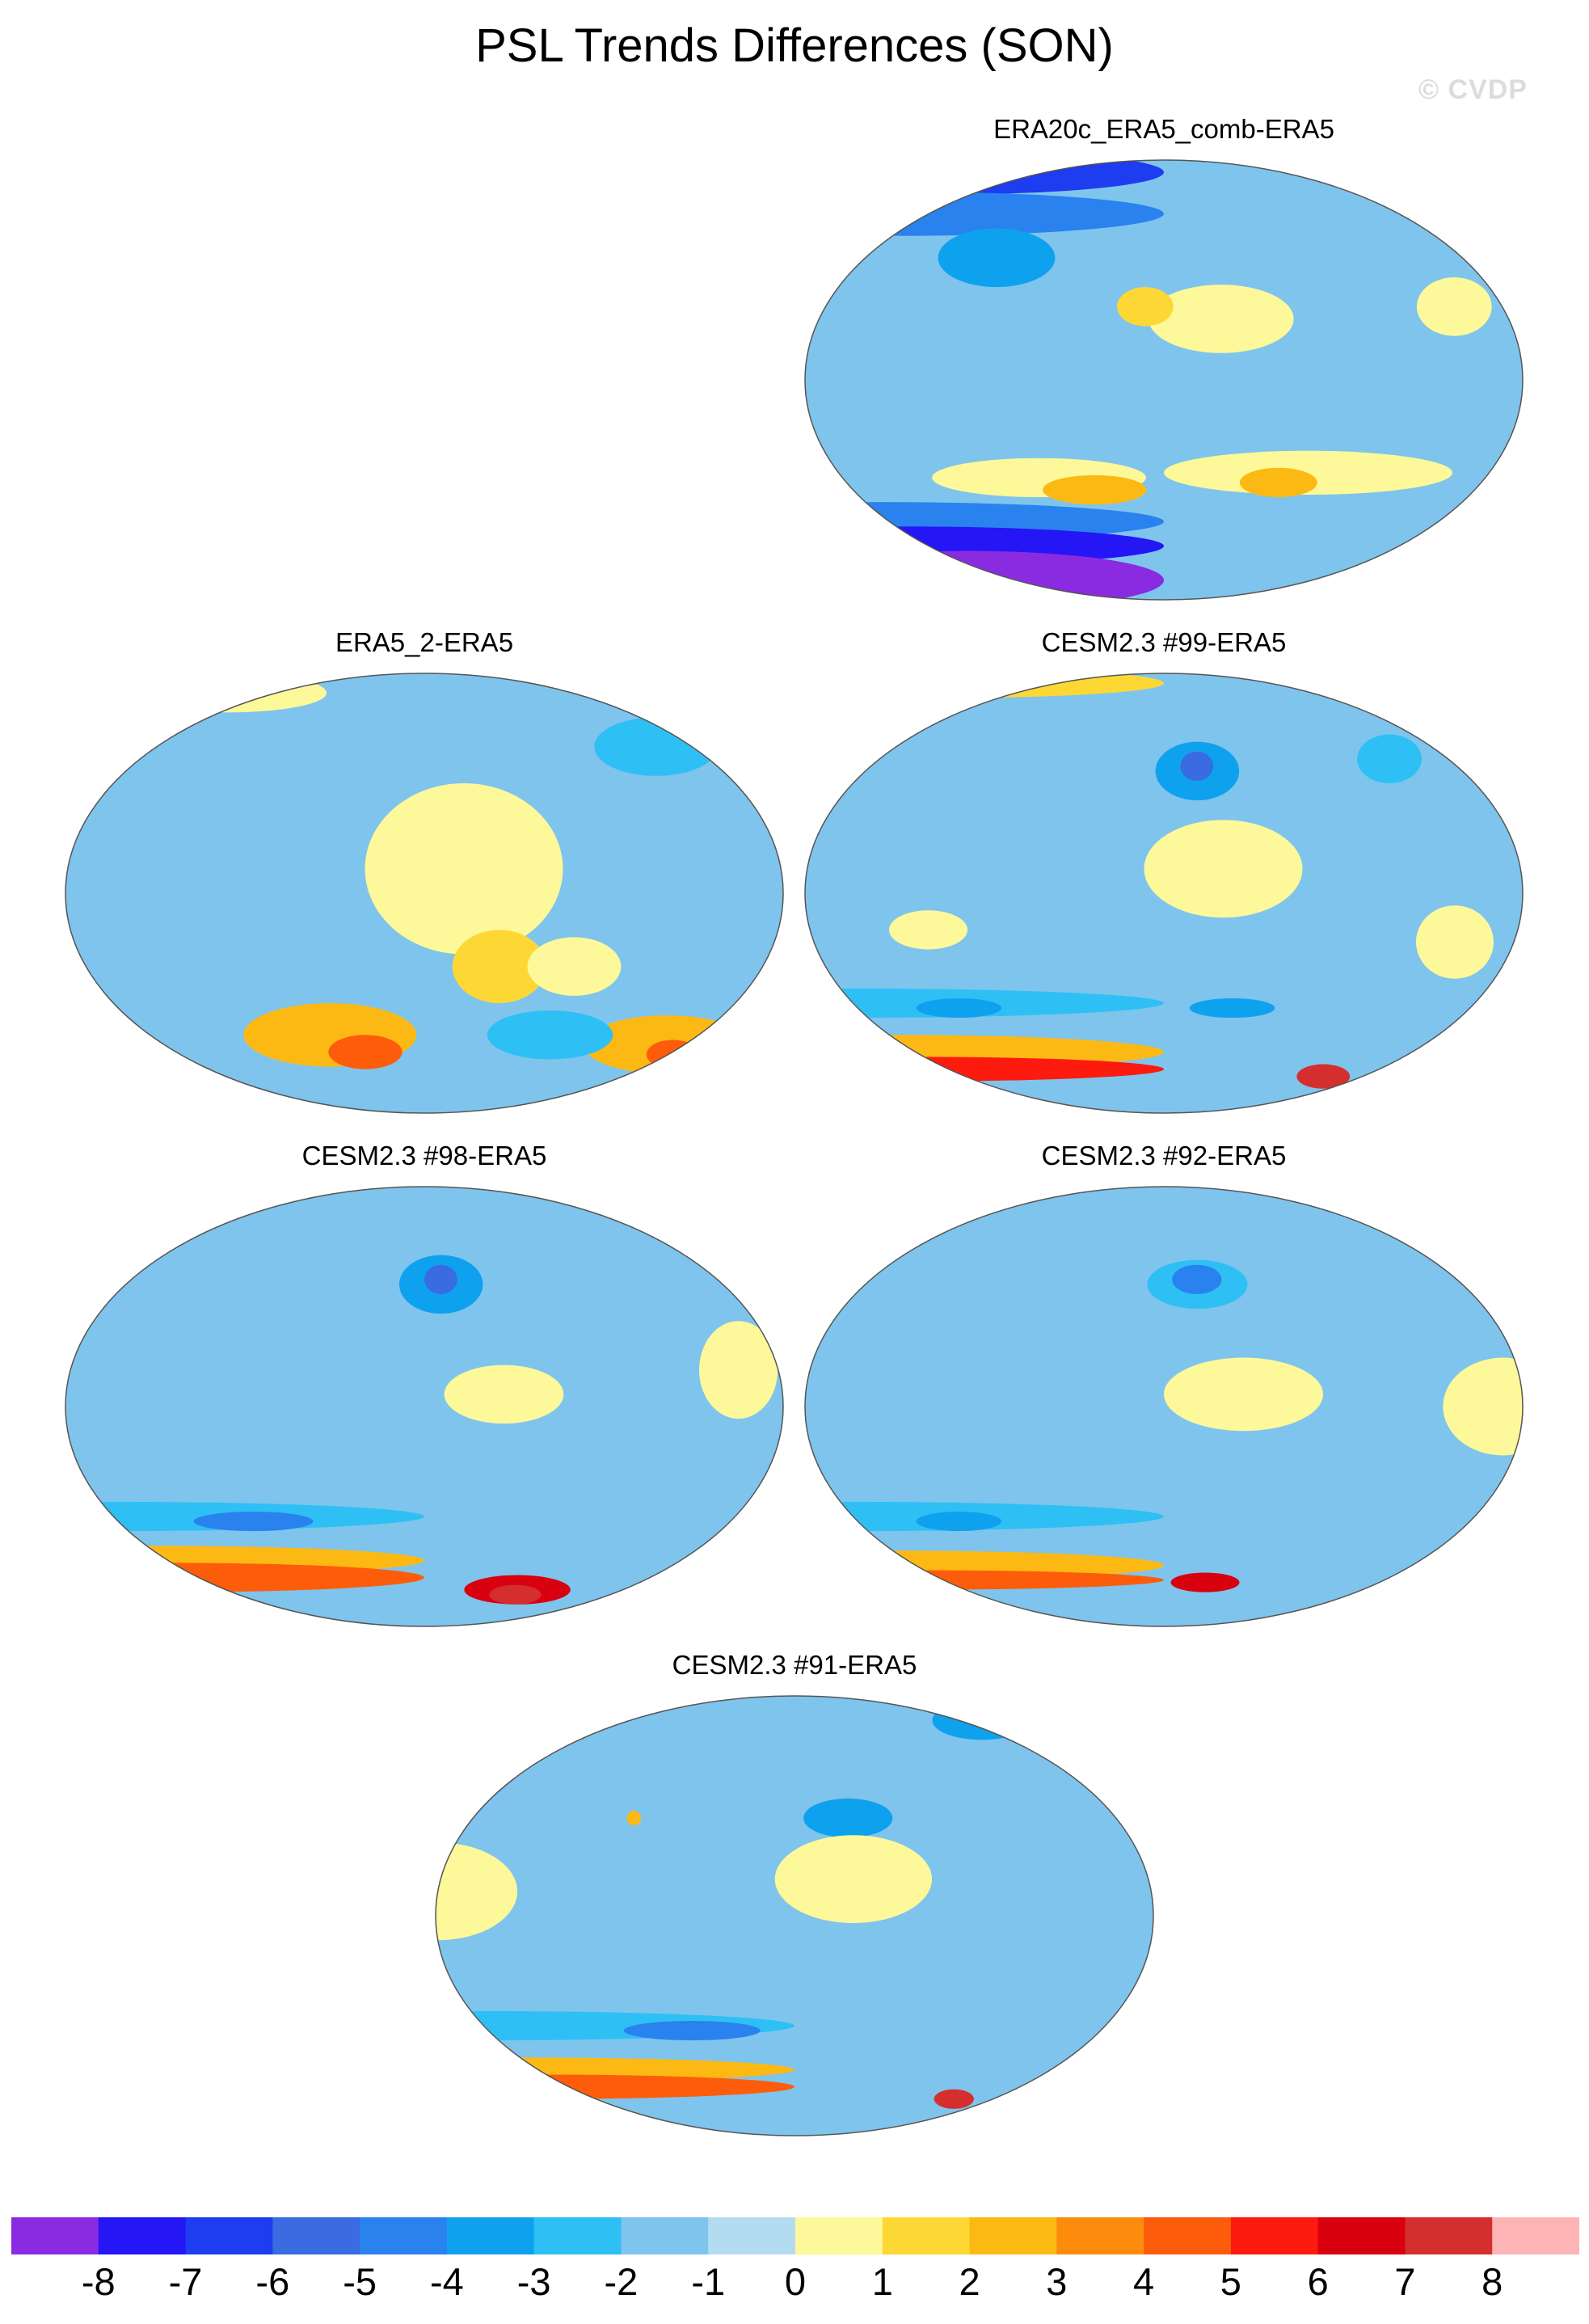  I want to click on map-cesm98, so click(424, 1406).